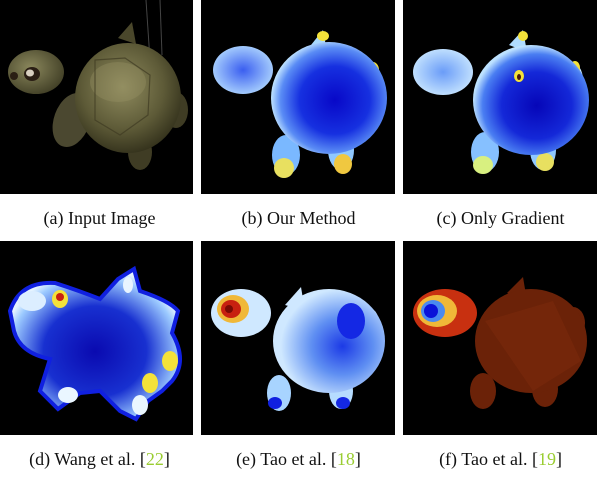 This screenshot has width=597, height=477. I want to click on caption-e-cite: 18, so click(345, 459).